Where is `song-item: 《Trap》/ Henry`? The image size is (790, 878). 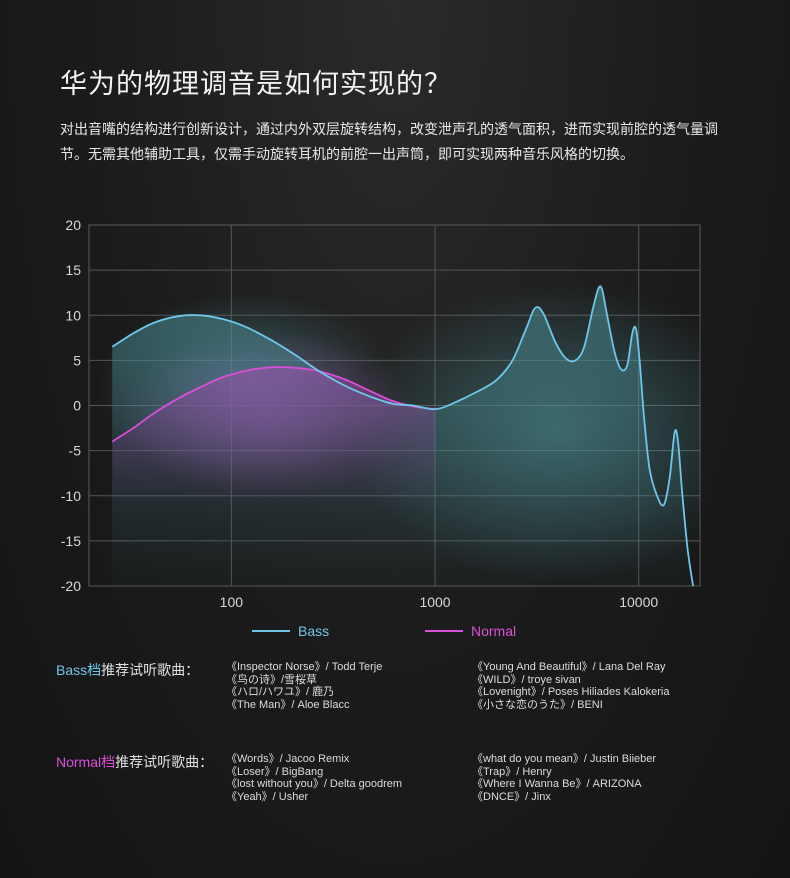
song-item: 《Trap》/ Henry is located at coordinates (512, 771).